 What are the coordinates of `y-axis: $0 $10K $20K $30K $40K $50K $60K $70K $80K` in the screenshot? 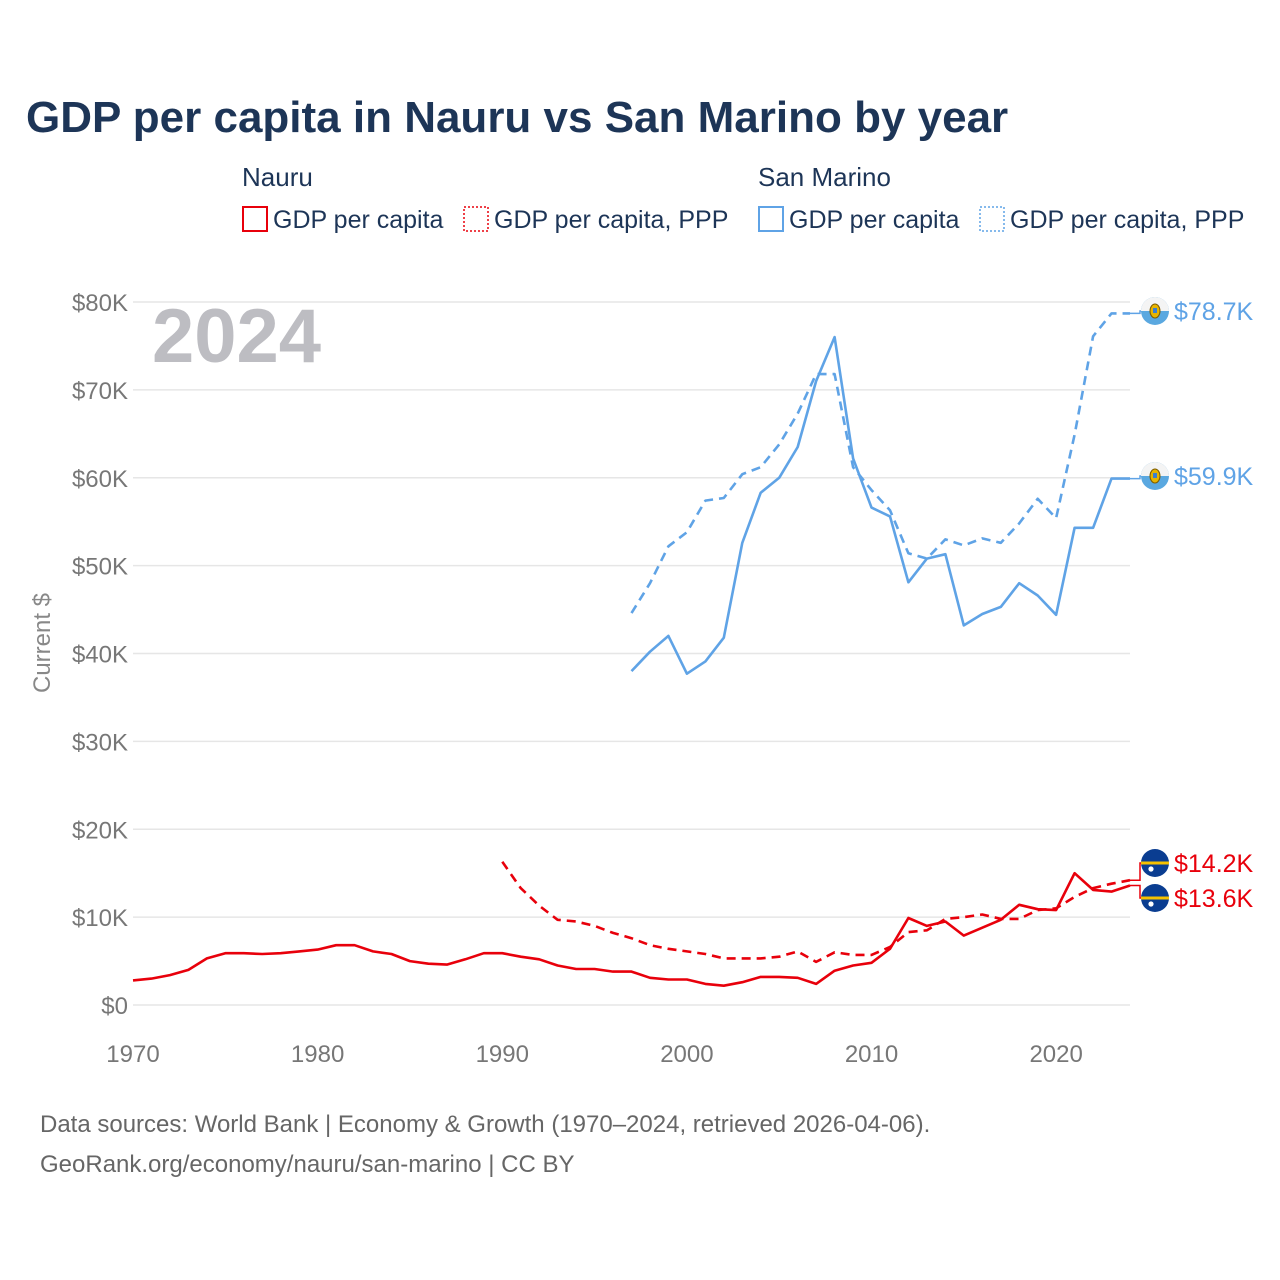 It's located at (100, 655).